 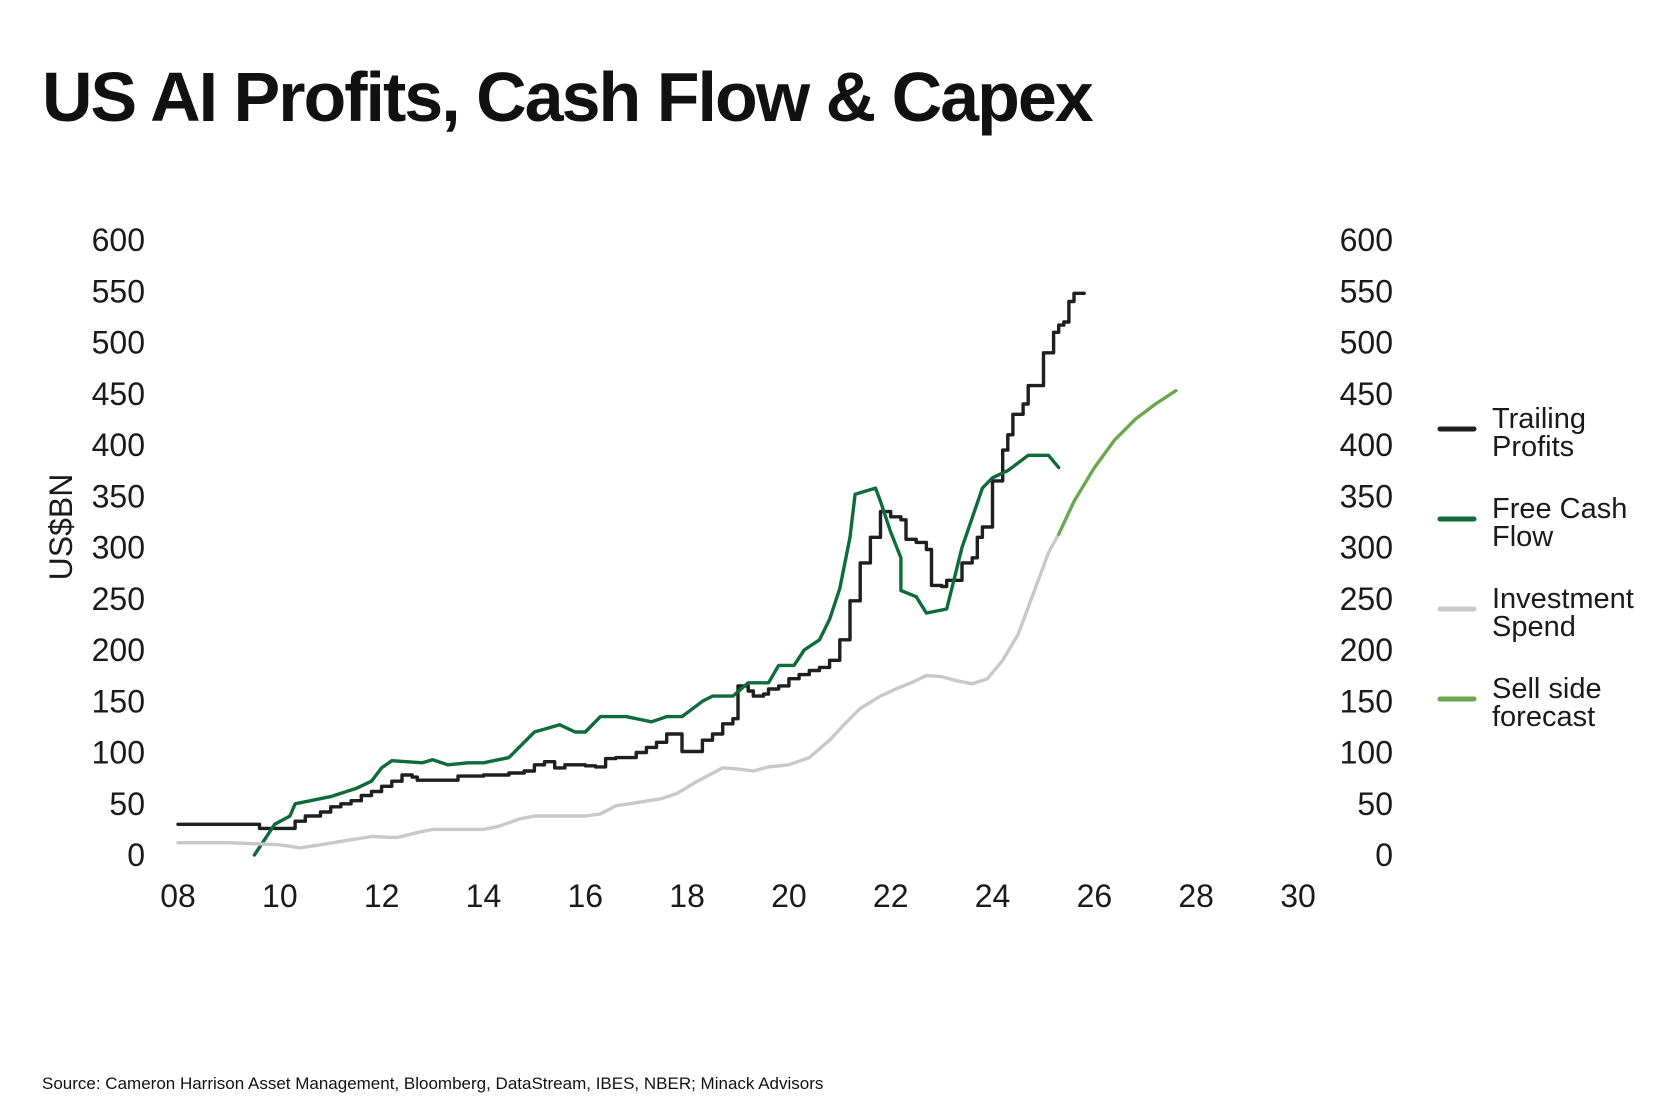 What do you see at coordinates (118, 291) in the screenshot?
I see `y-tick-label-left: 550` at bounding box center [118, 291].